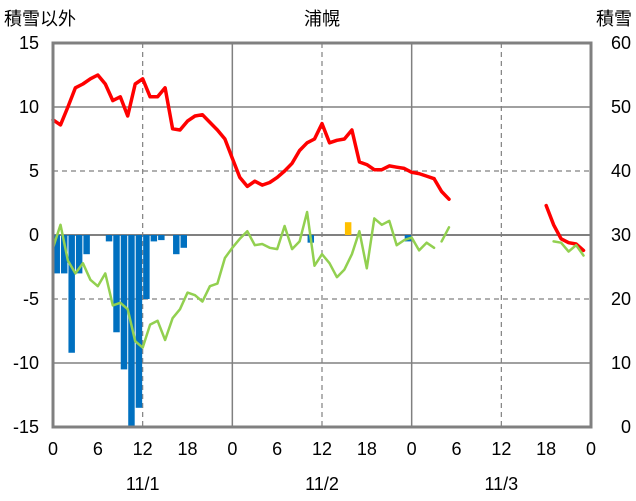  Describe the element at coordinates (34, 235) in the screenshot. I see `y-left-tick-3: 0` at that location.